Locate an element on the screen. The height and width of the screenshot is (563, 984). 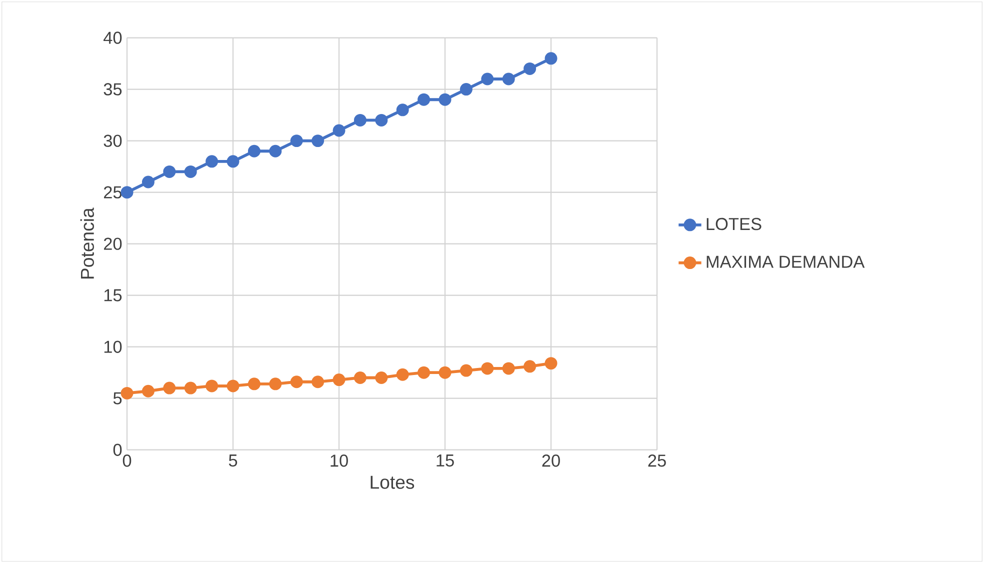
y-tick-label: 40 is located at coordinates (113, 38).